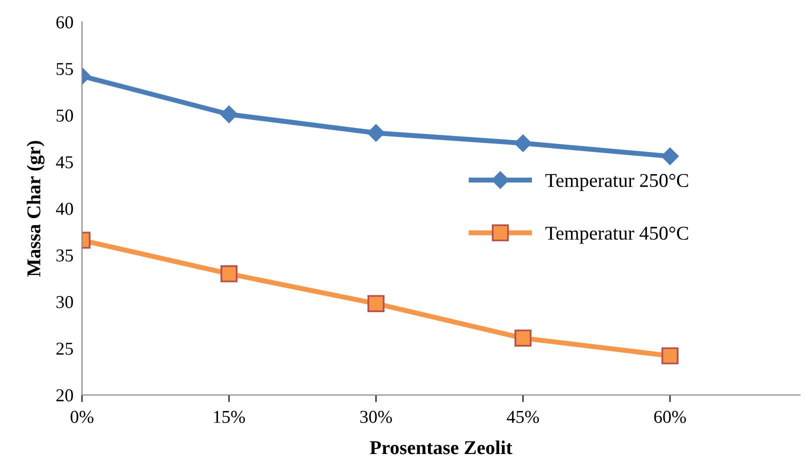  Describe the element at coordinates (616, 235) in the screenshot. I see `legend-label: Temperatur 450°C` at that location.